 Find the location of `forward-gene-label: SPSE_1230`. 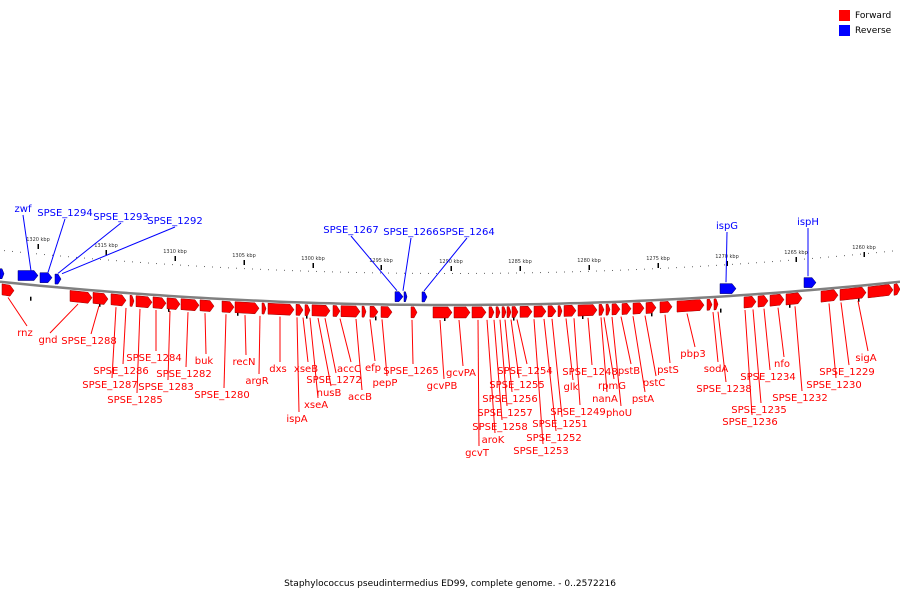

forward-gene-label: SPSE_1230 is located at coordinates (834, 385).